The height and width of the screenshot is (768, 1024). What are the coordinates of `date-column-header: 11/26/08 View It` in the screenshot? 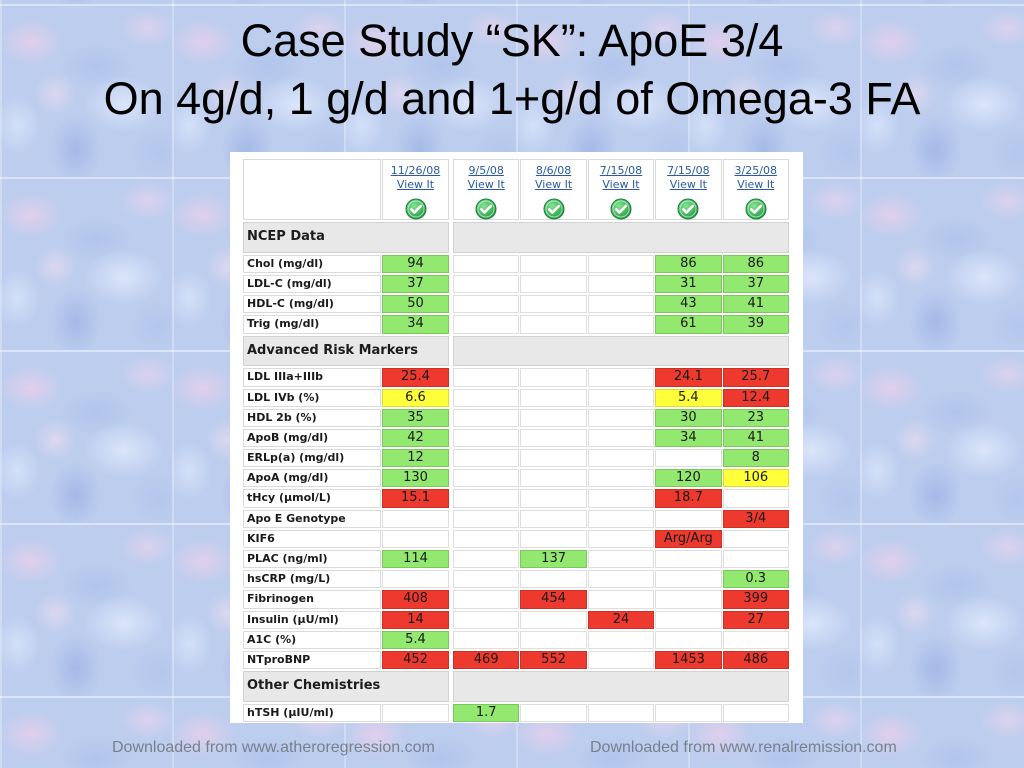 It's located at (415, 189).